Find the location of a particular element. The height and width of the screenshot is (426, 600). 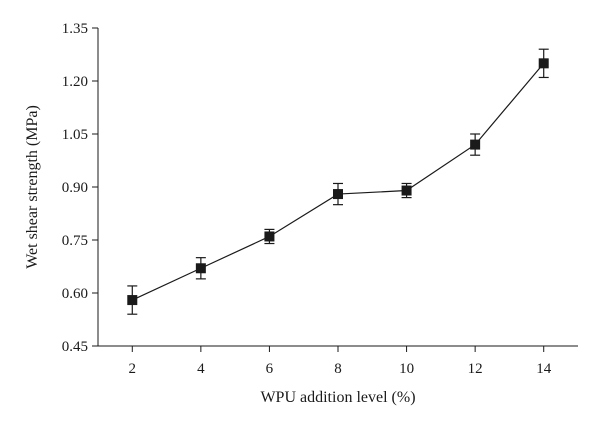

x-tick-label: 2 is located at coordinates (133, 369).